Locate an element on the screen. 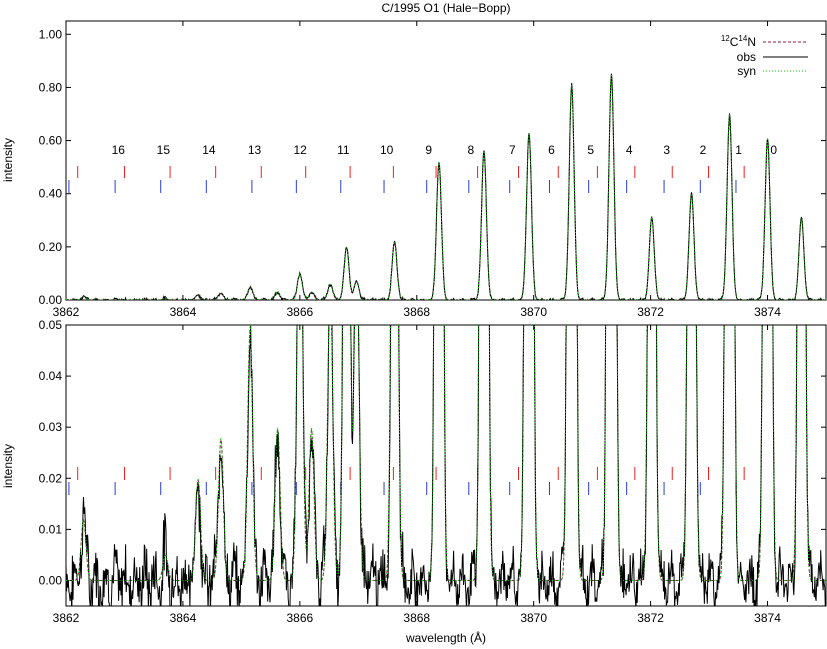 The image size is (827, 649). bottom-x-tick-label: 3874 is located at coordinates (767, 618).